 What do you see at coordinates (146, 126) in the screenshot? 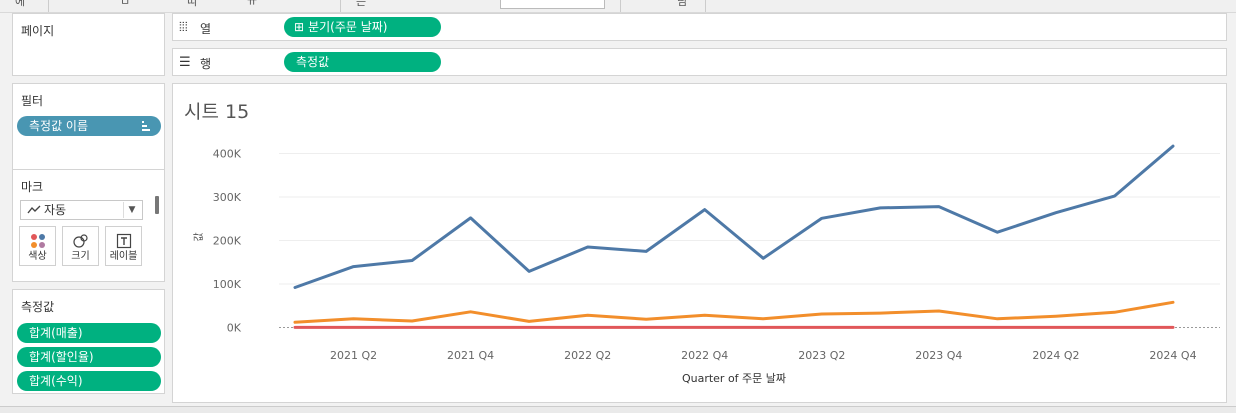
I see `sort-icon` at bounding box center [146, 126].